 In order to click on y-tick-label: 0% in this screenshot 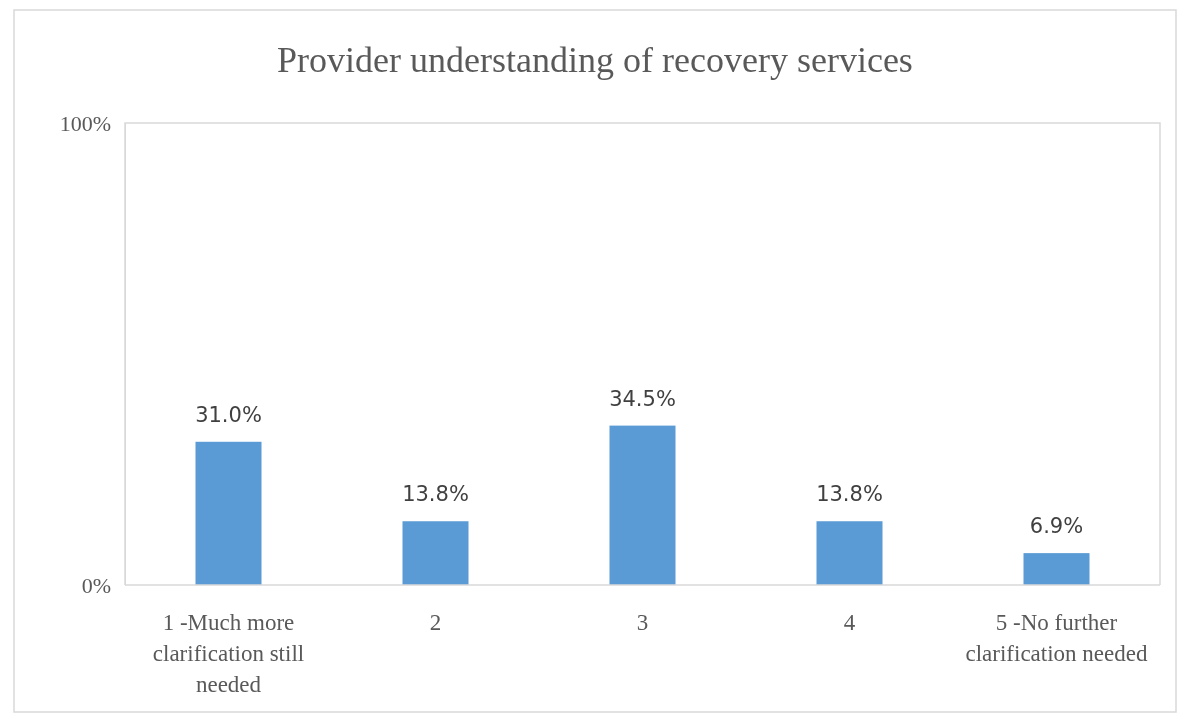, I will do `click(96, 585)`.